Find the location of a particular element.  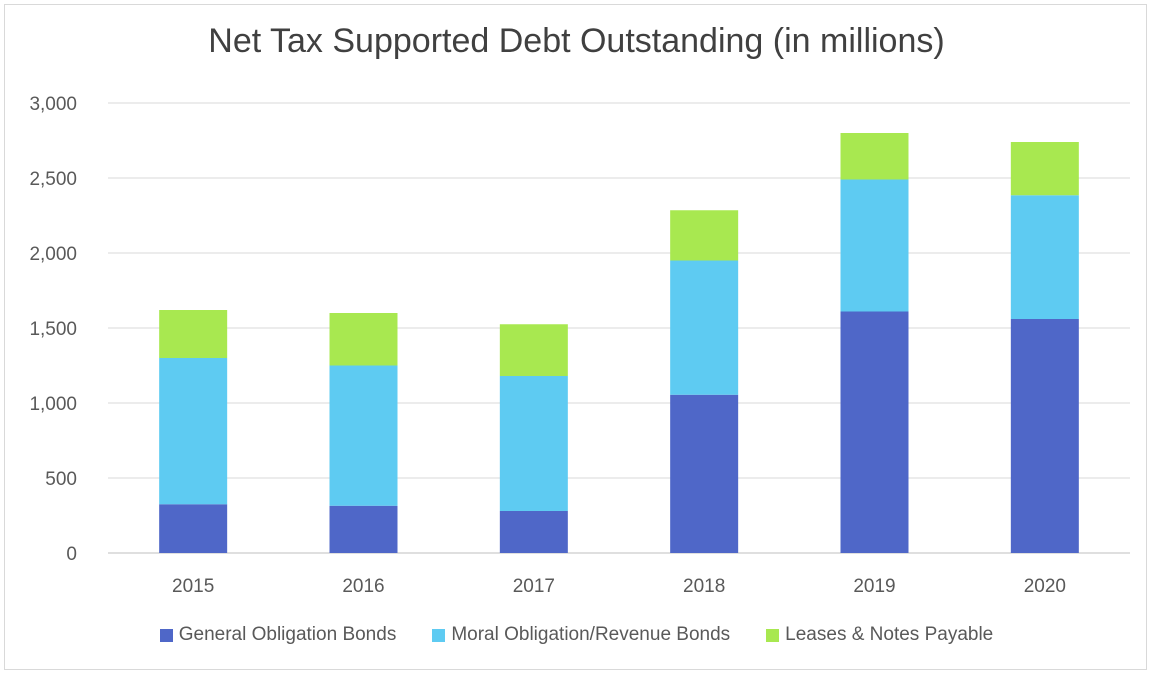

legend-label-general-obligation-bonds: General Obligation Bonds is located at coordinates (287, 634).